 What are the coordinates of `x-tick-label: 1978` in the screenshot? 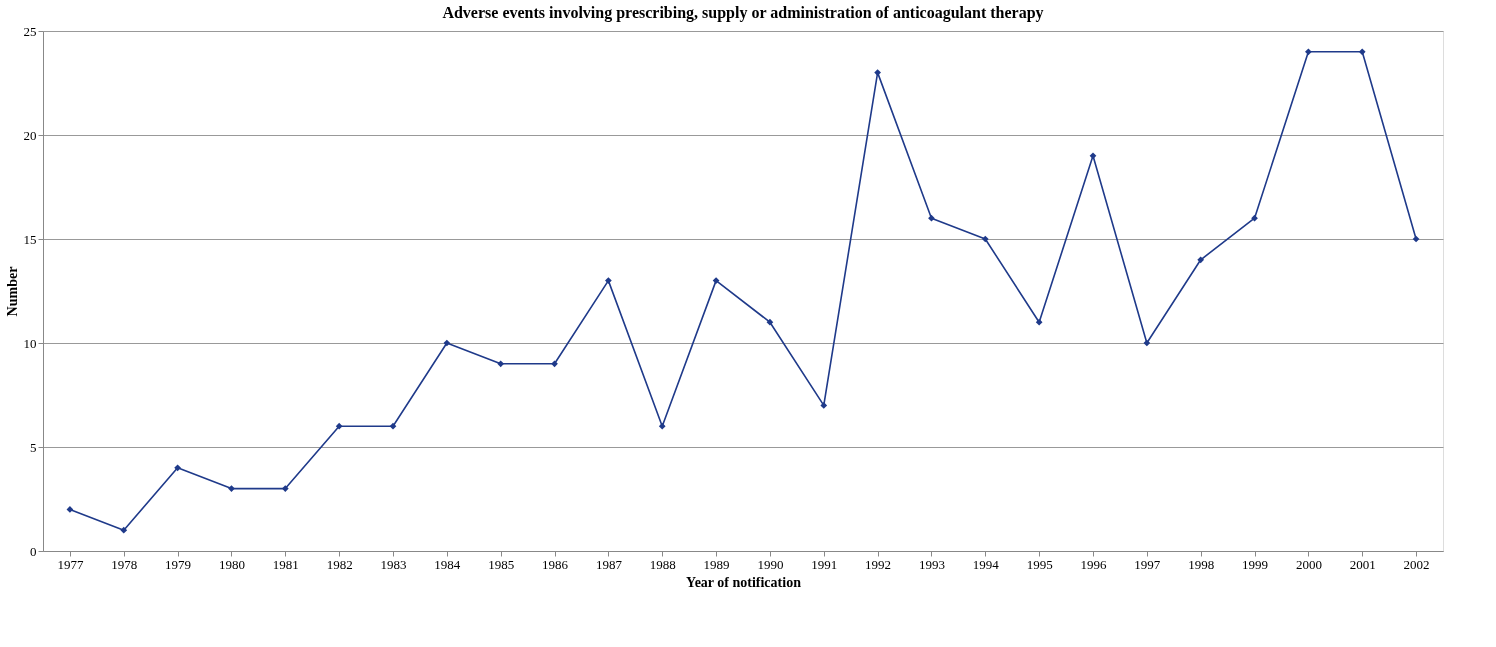 It's located at (124, 564).